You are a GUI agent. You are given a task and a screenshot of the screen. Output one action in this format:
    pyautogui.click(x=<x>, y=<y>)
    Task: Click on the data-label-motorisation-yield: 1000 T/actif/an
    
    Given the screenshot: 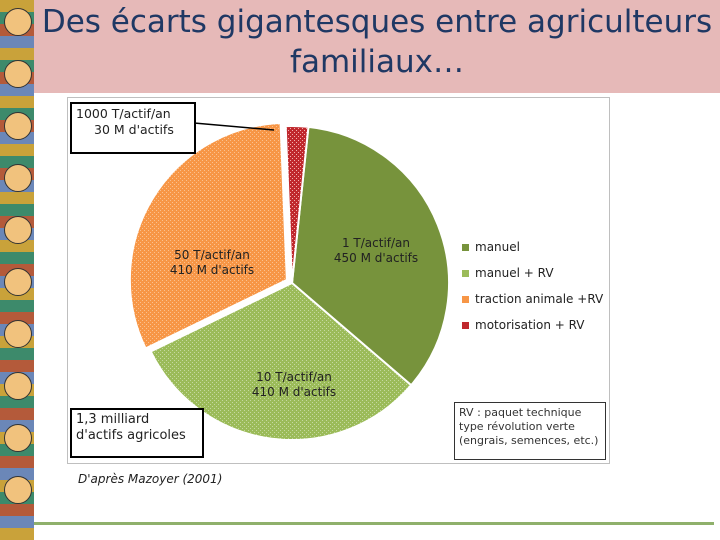 What is the action you would take?
    pyautogui.click(x=123, y=113)
    